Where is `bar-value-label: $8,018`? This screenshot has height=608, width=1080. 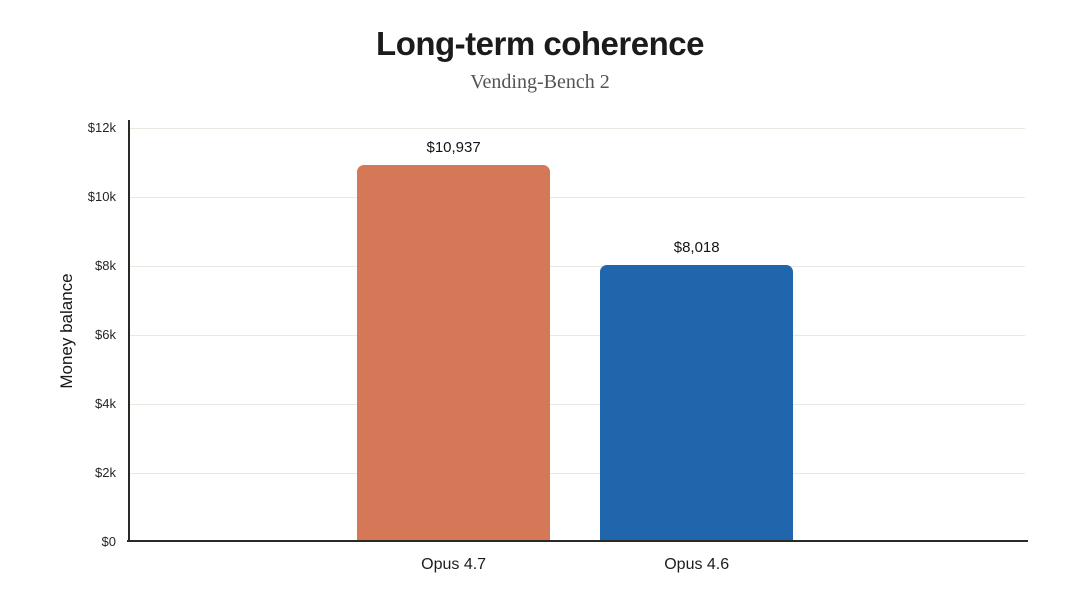
bar-value-label: $8,018 is located at coordinates (696, 248).